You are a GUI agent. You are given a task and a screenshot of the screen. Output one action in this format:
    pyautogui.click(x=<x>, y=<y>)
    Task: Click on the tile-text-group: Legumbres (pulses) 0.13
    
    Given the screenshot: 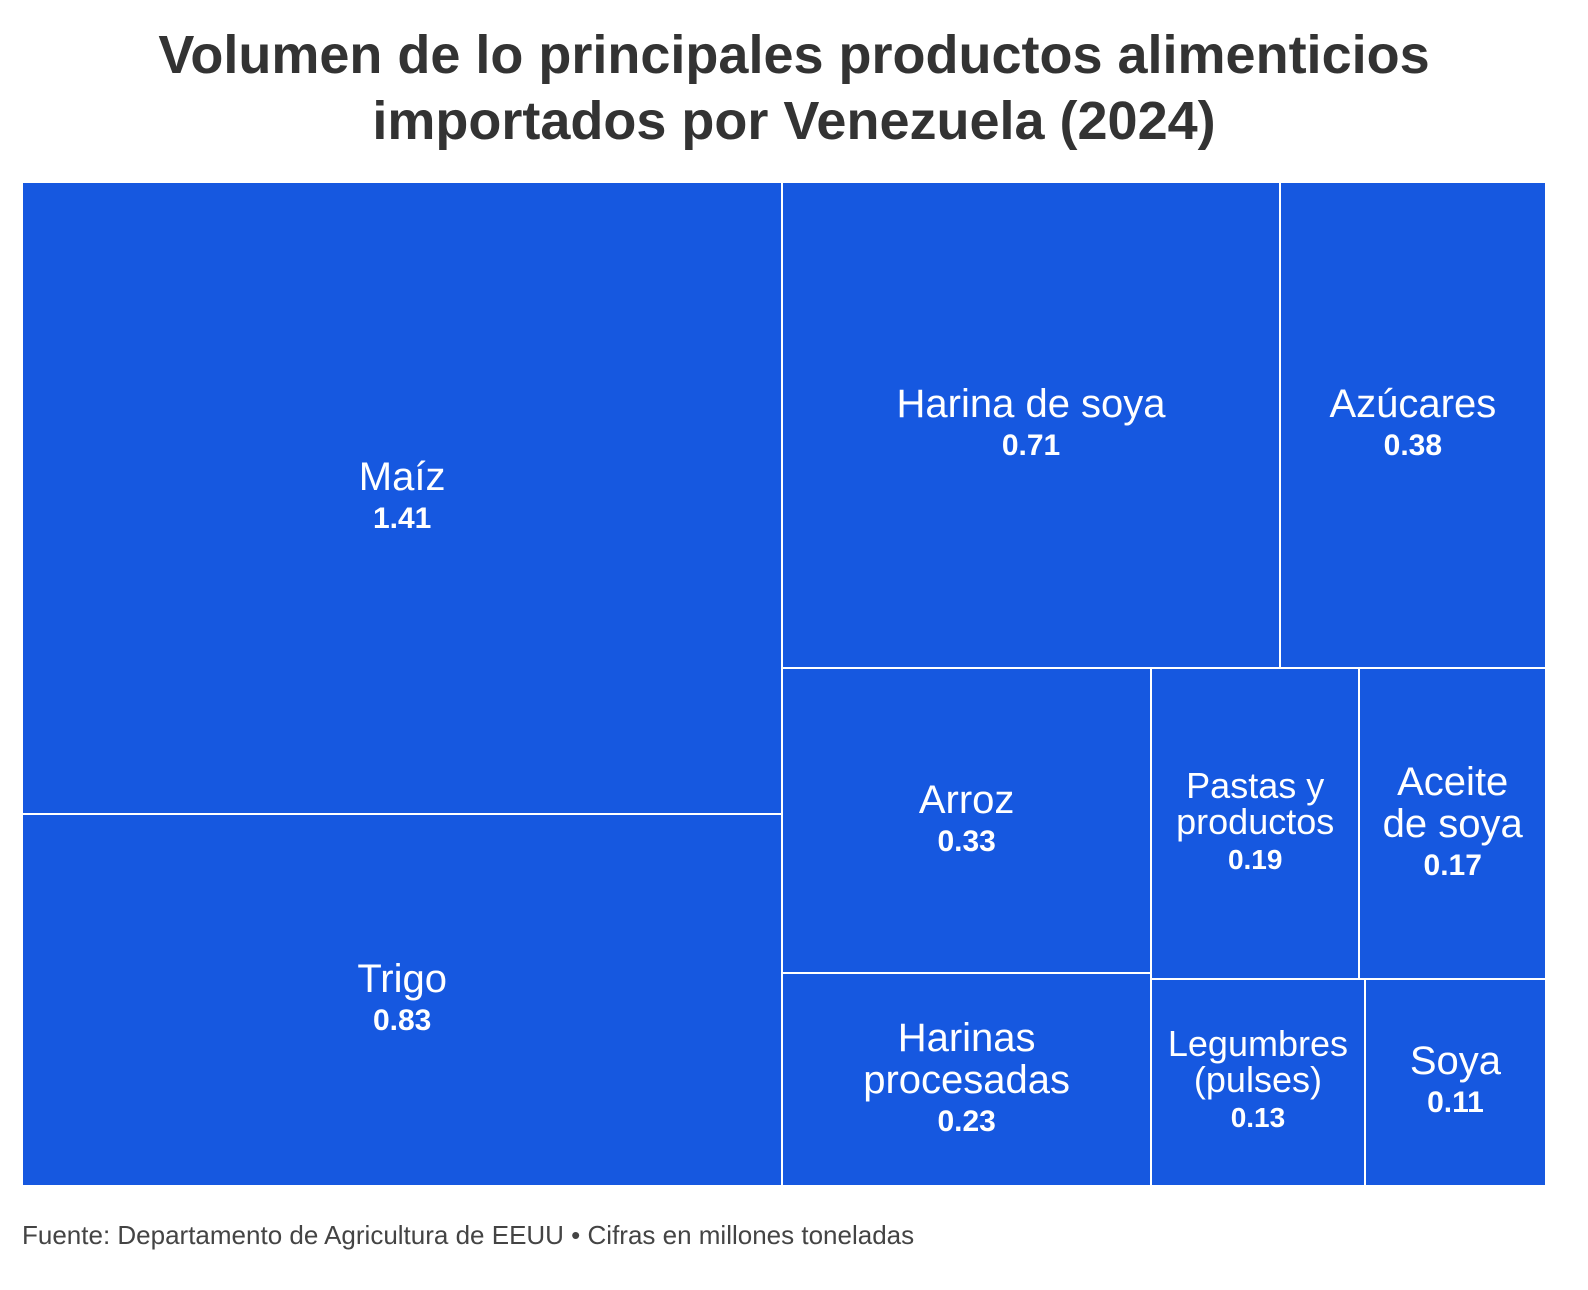 What is the action you would take?
    pyautogui.click(x=1258, y=1082)
    